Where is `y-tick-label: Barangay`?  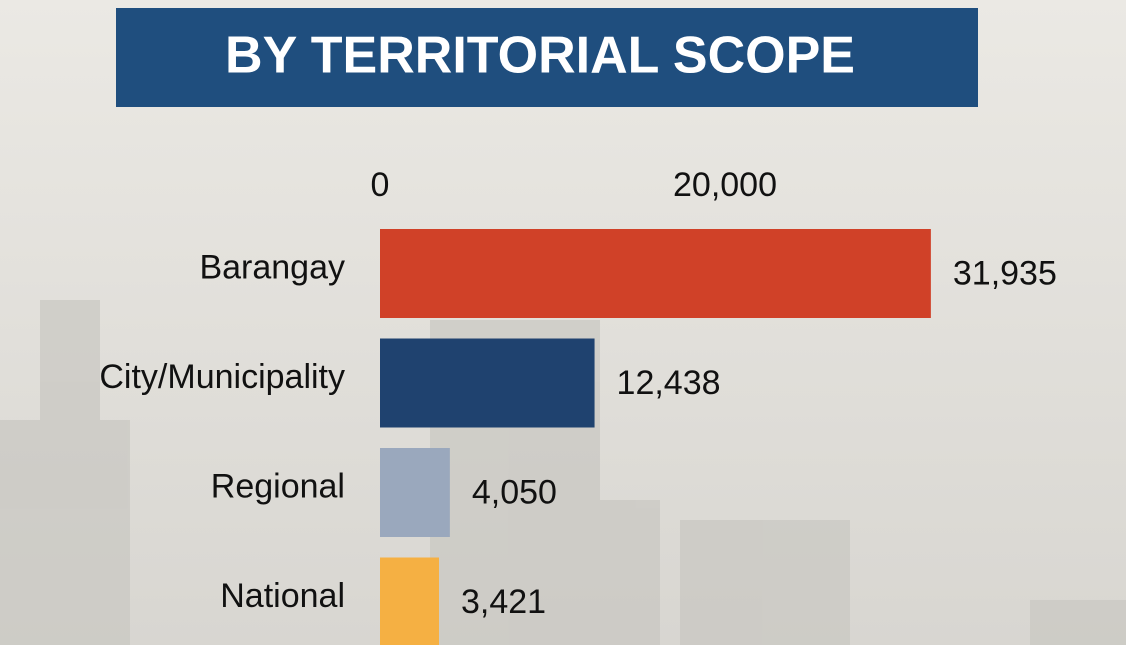
y-tick-label: Barangay is located at coordinates (272, 267).